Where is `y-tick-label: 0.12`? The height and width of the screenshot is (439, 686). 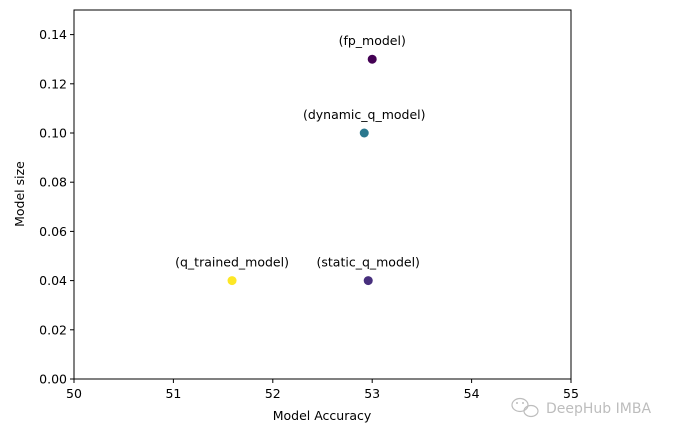
y-tick-label: 0.12 is located at coordinates (53, 83).